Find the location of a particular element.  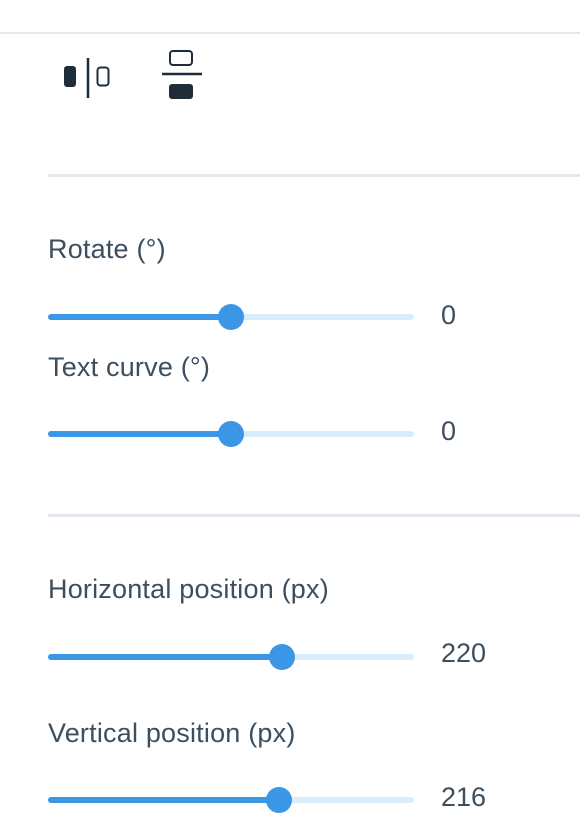

horizontal-position-value: 220 is located at coordinates (464, 653).